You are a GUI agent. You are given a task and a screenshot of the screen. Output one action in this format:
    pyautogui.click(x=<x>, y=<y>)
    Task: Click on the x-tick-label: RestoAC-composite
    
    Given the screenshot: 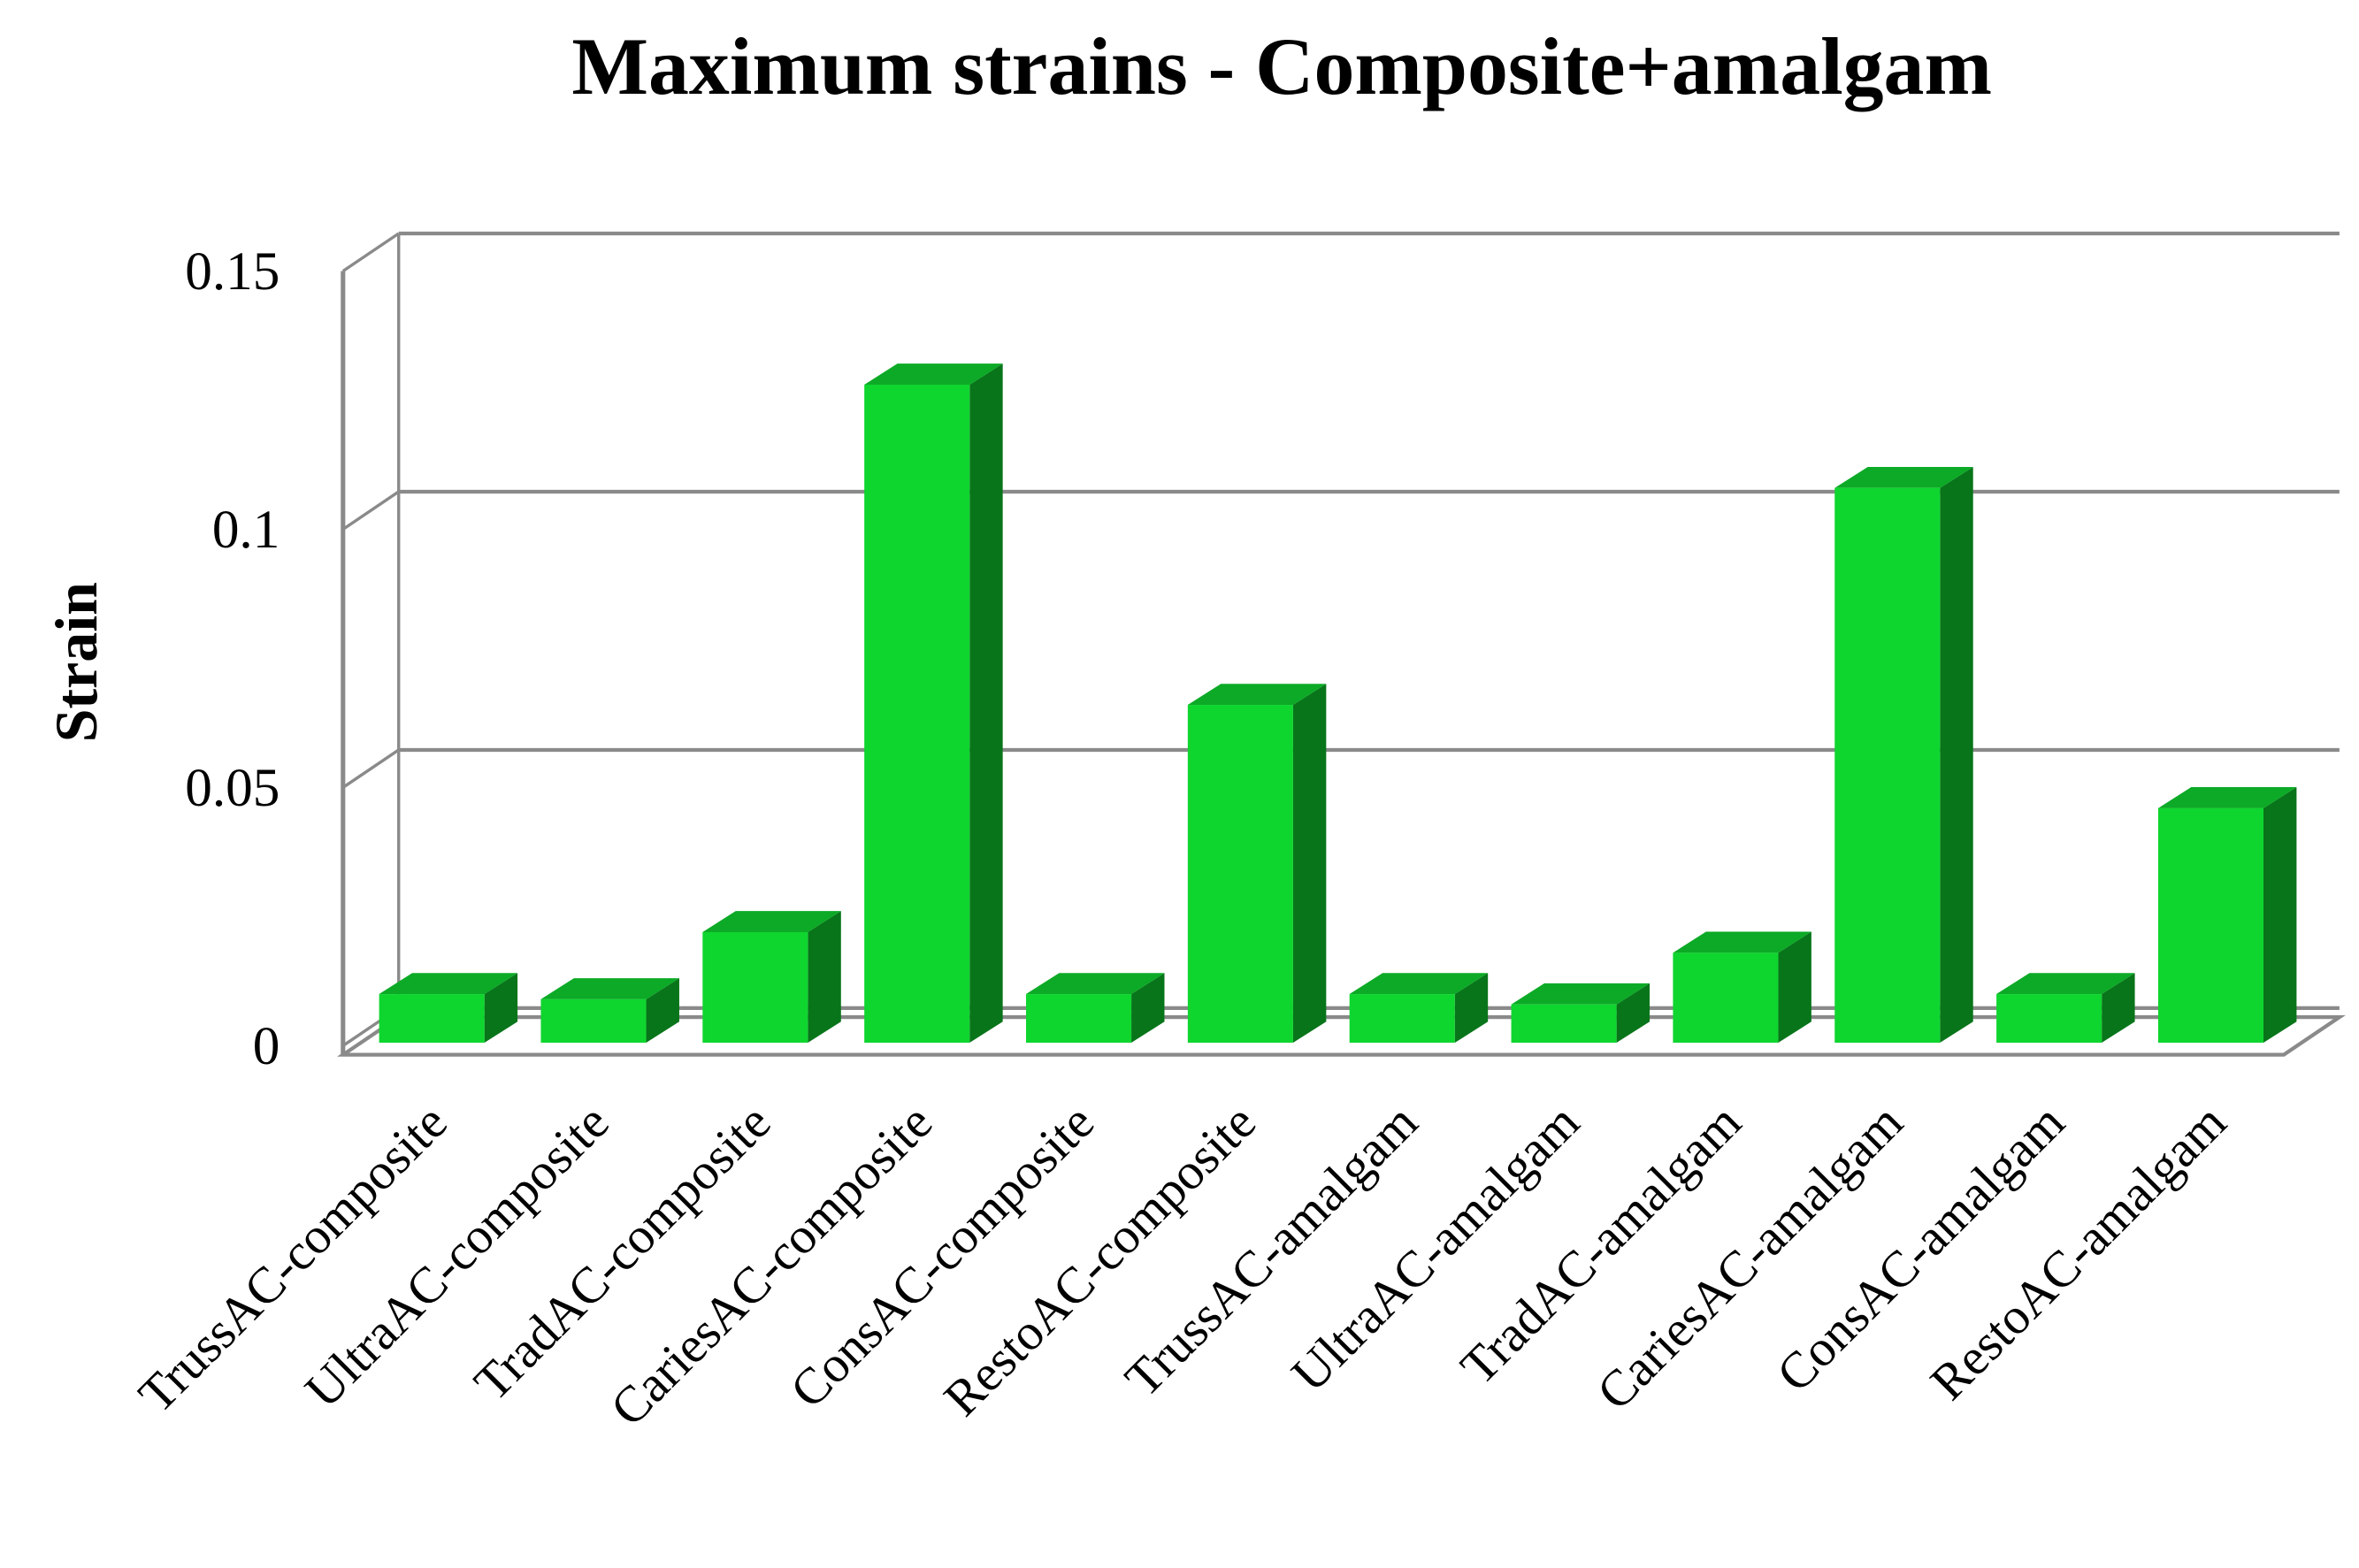 What is the action you would take?
    pyautogui.click(x=1099, y=1260)
    